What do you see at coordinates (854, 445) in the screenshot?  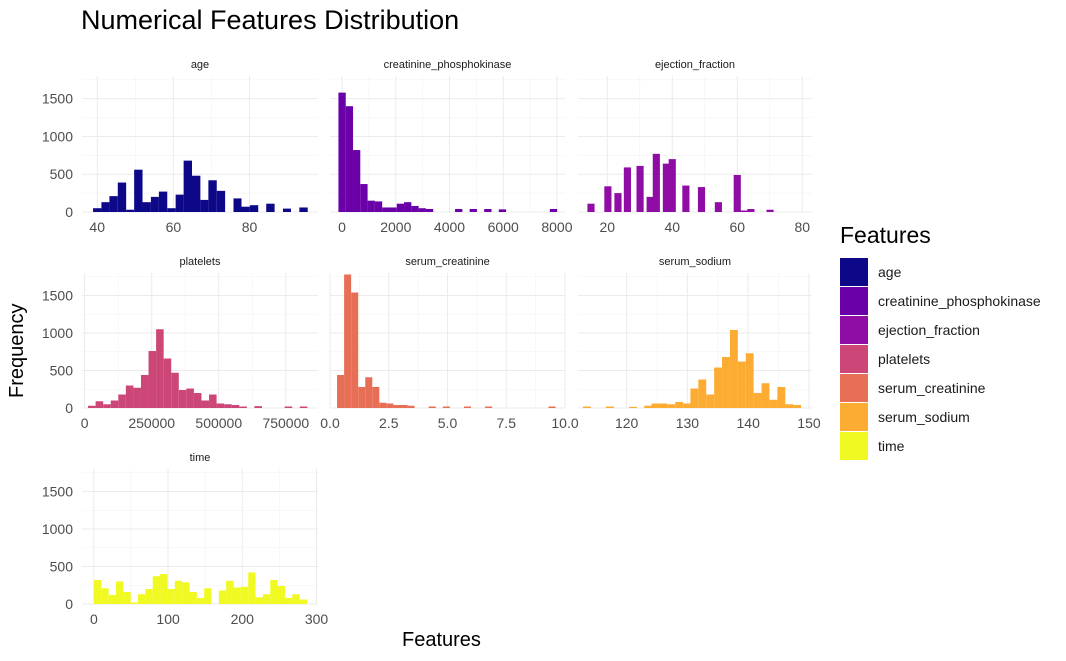 I see `legend-swatch` at bounding box center [854, 445].